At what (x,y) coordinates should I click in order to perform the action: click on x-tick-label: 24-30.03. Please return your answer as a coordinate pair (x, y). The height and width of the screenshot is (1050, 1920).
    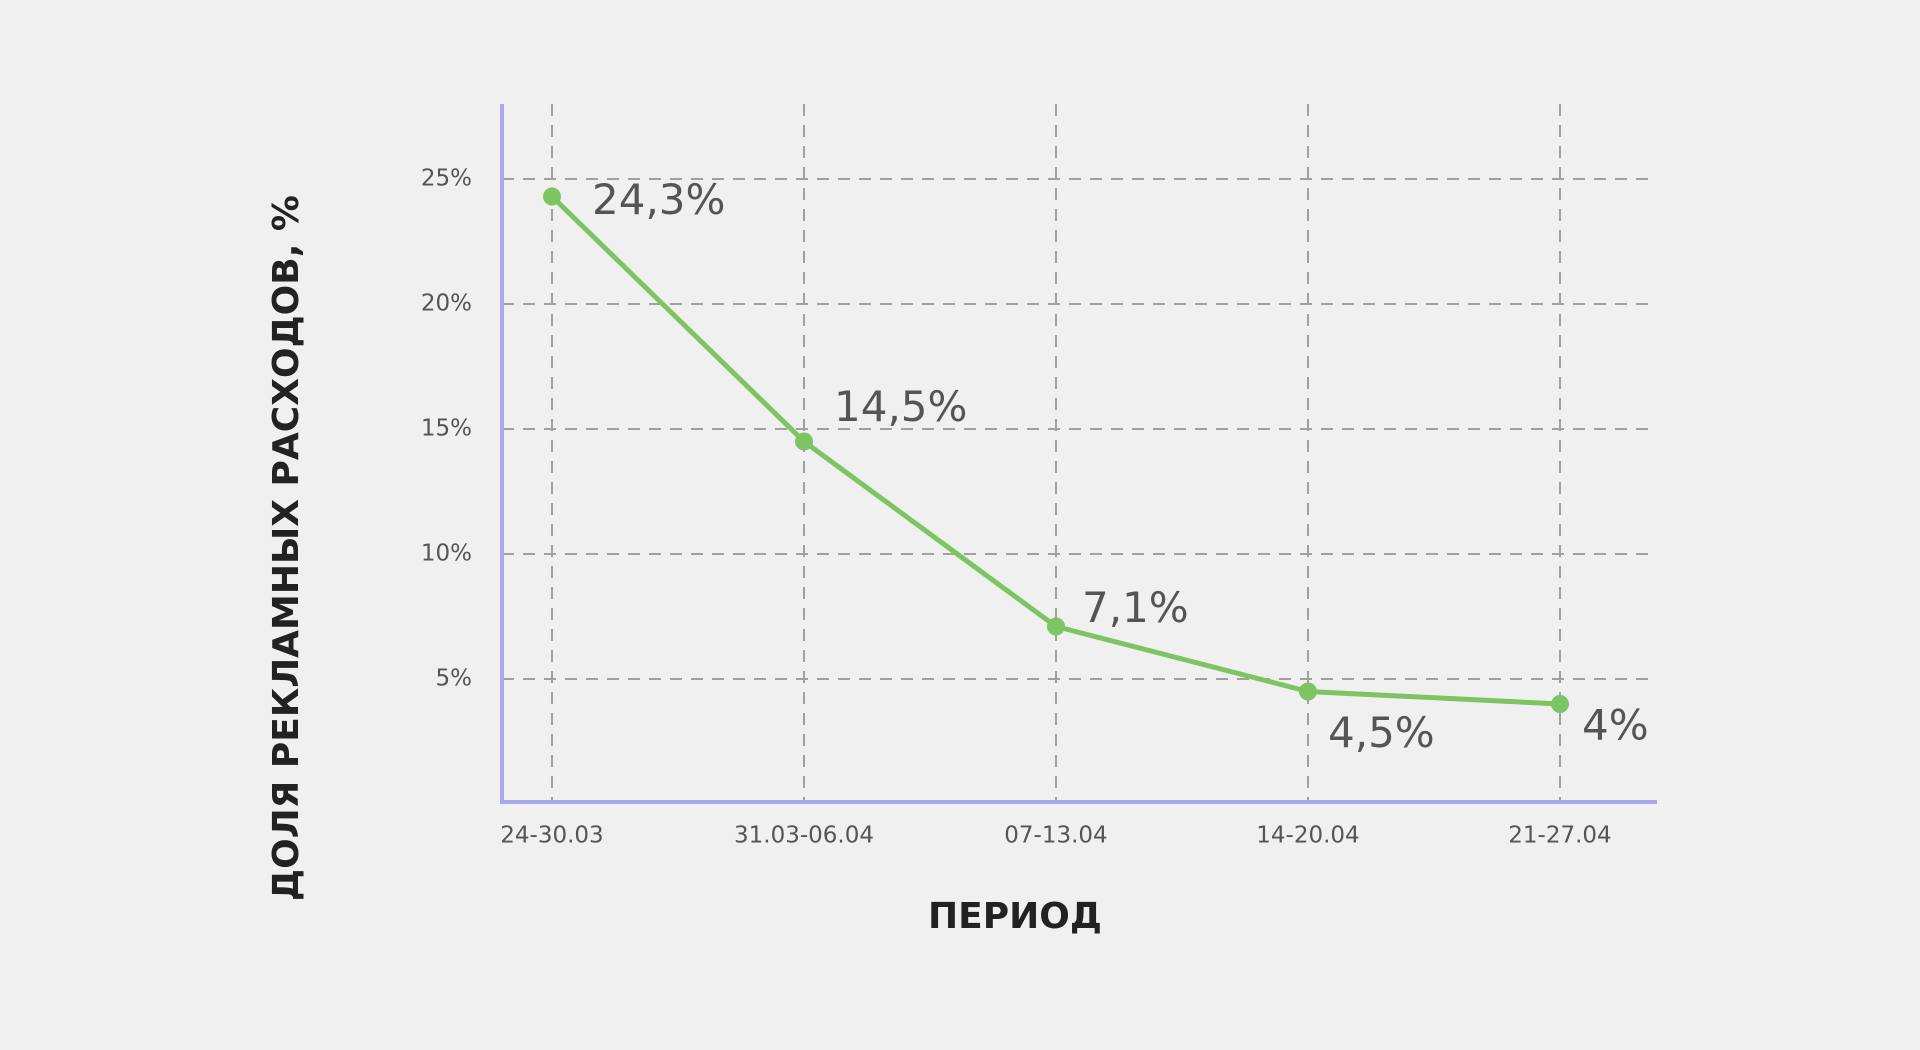
    Looking at the image, I should click on (551, 836).